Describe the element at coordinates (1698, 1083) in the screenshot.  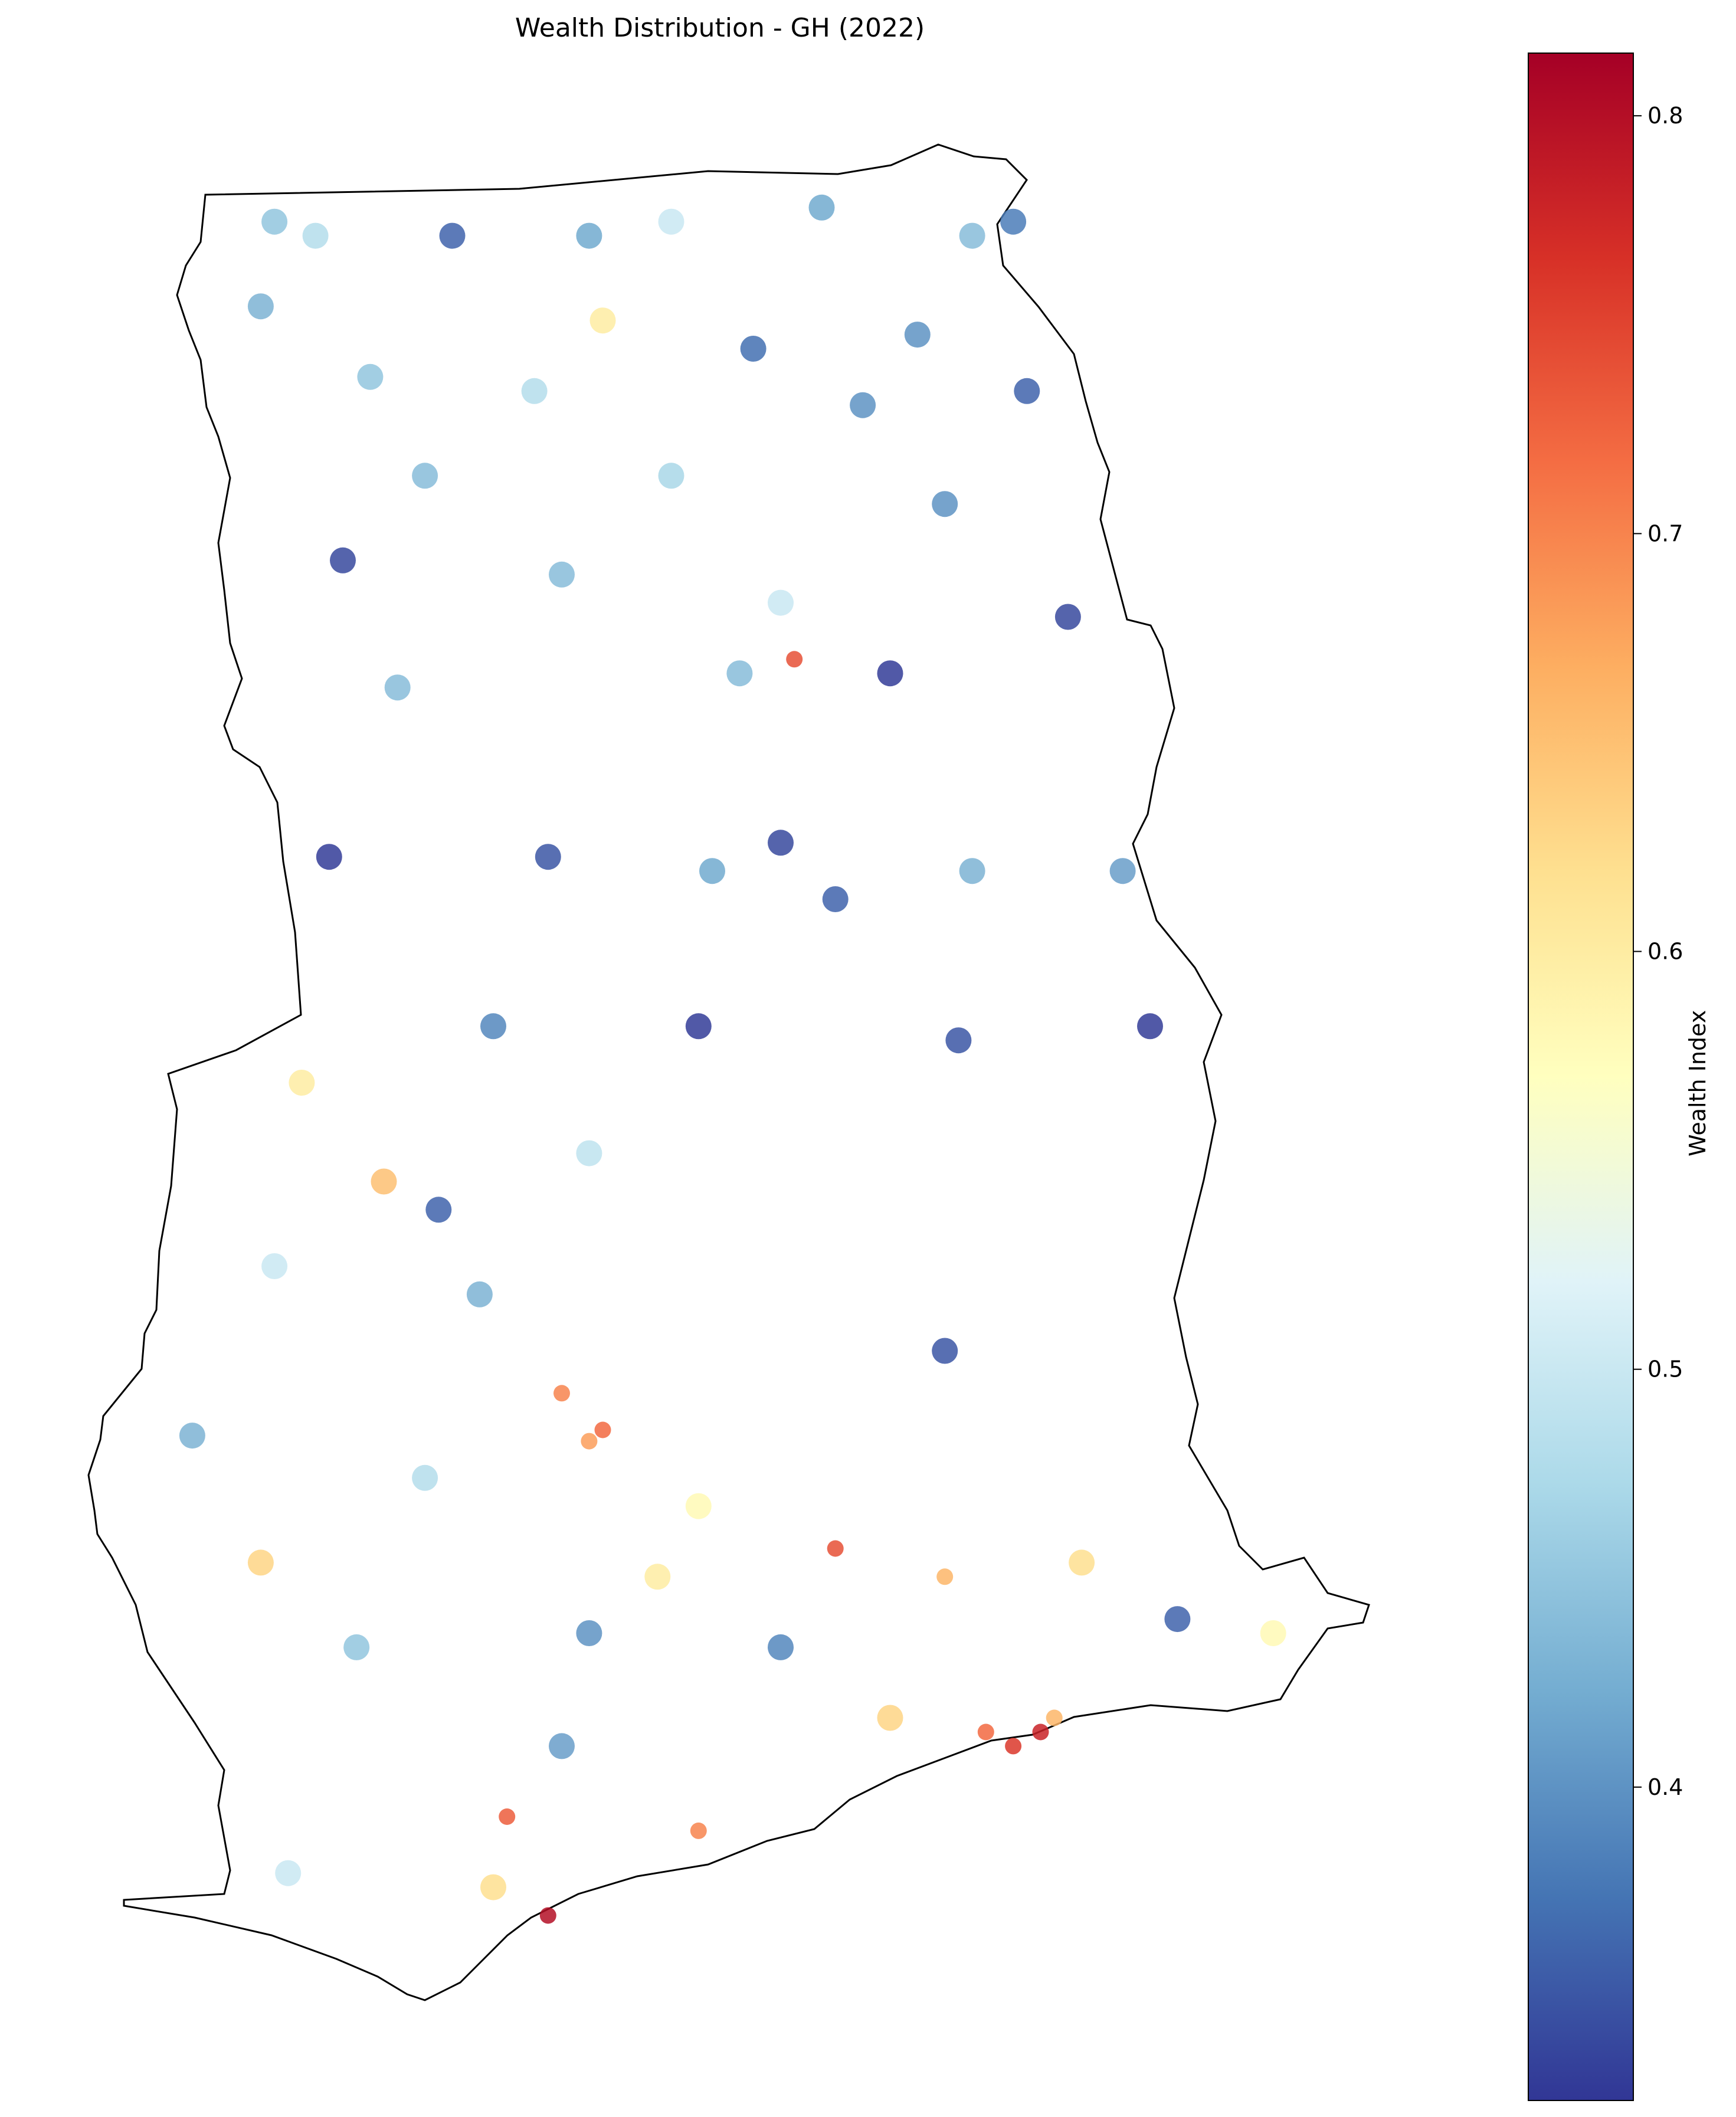
I see `colorbar-label: Wealth Index` at that location.